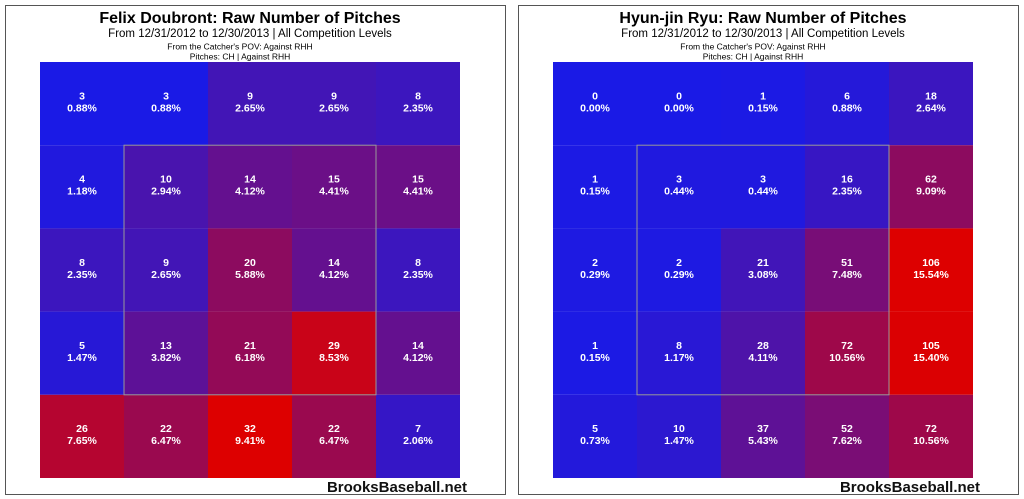 The image size is (1024, 499). I want to click on cell-count: 22, so click(334, 429).